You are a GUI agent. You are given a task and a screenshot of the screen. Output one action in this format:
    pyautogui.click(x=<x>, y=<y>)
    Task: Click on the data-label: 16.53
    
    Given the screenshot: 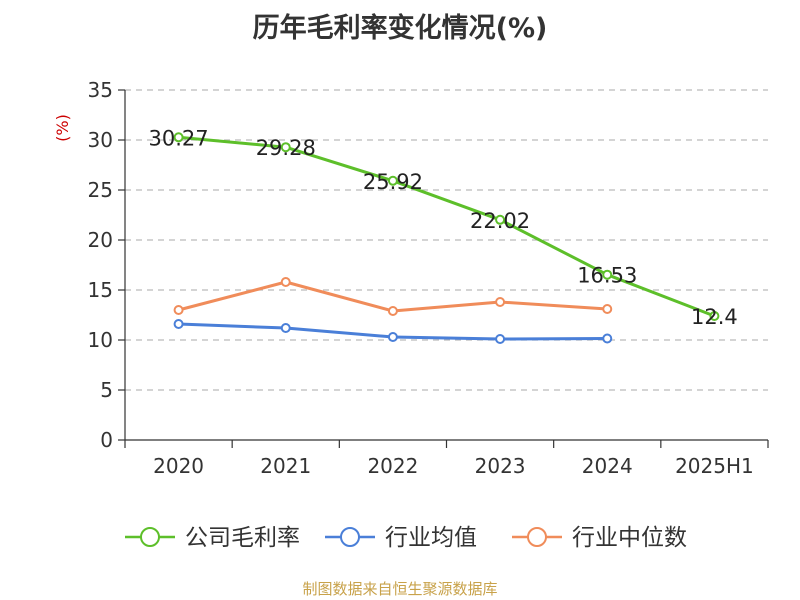 What is the action you would take?
    pyautogui.click(x=607, y=276)
    